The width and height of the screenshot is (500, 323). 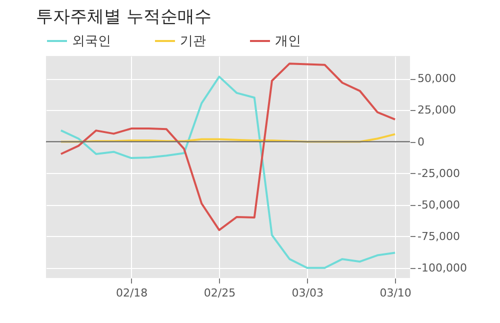 What do you see at coordinates (442, 267) in the screenshot?
I see `y-tick-label: -100,000` at bounding box center [442, 267].